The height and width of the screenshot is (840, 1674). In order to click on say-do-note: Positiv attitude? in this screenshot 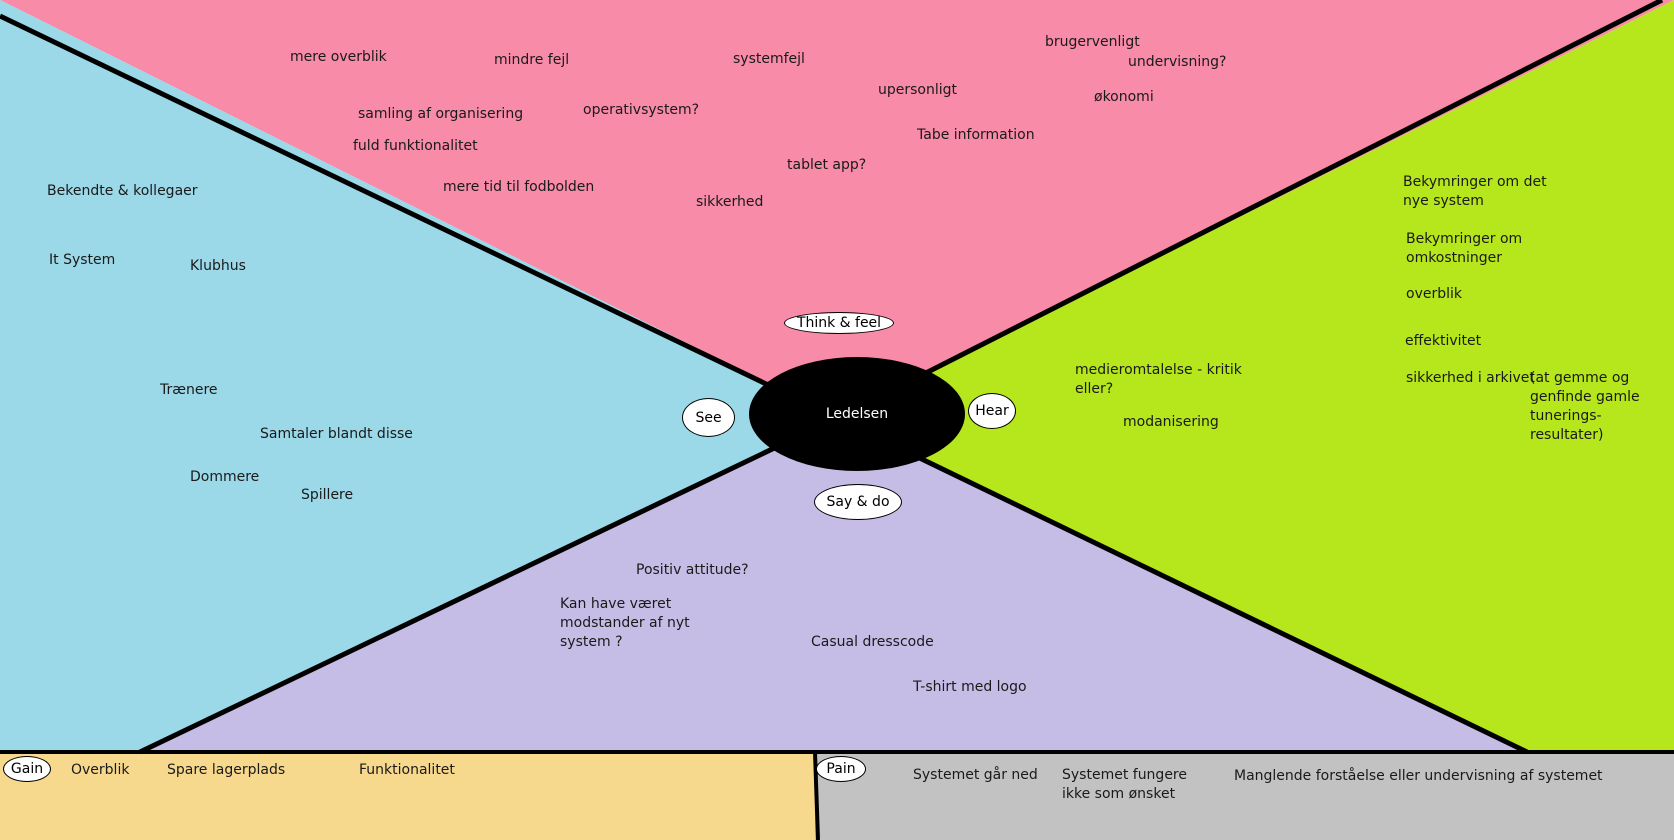, I will do `click(692, 570)`.